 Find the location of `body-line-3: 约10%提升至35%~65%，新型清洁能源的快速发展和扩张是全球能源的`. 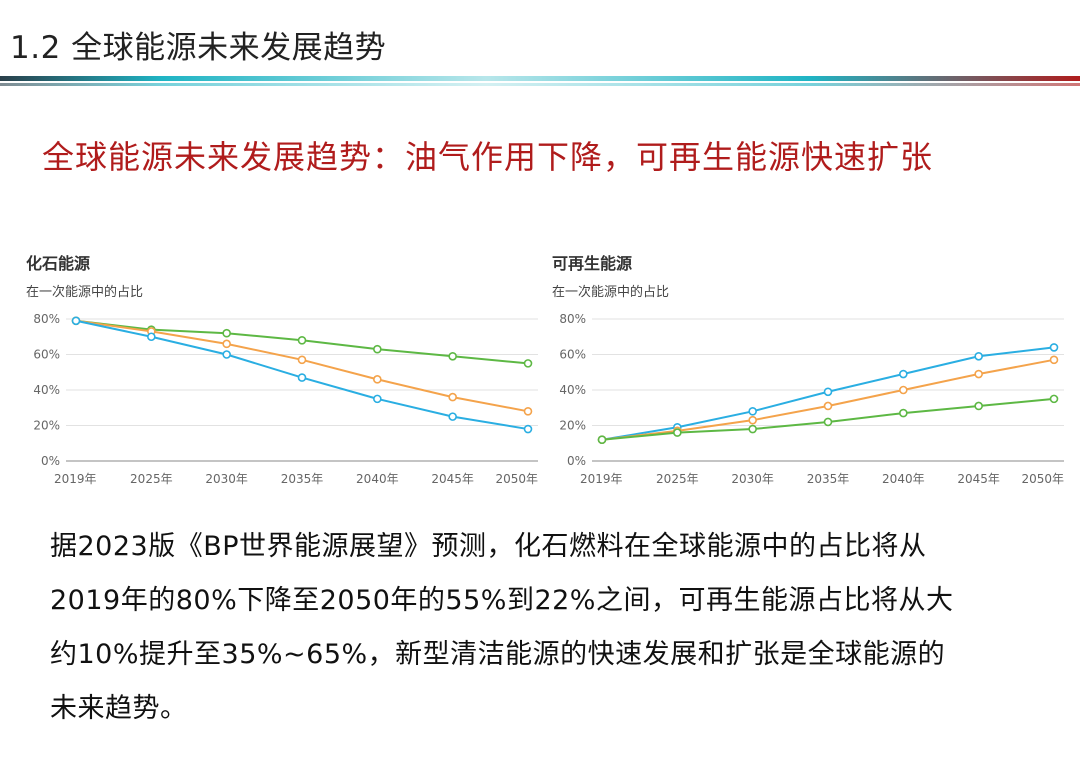

body-line-3: 约10%提升至35%~65%，新型清洁能源的快速发展和扩张是全球能源的 is located at coordinates (498, 654).